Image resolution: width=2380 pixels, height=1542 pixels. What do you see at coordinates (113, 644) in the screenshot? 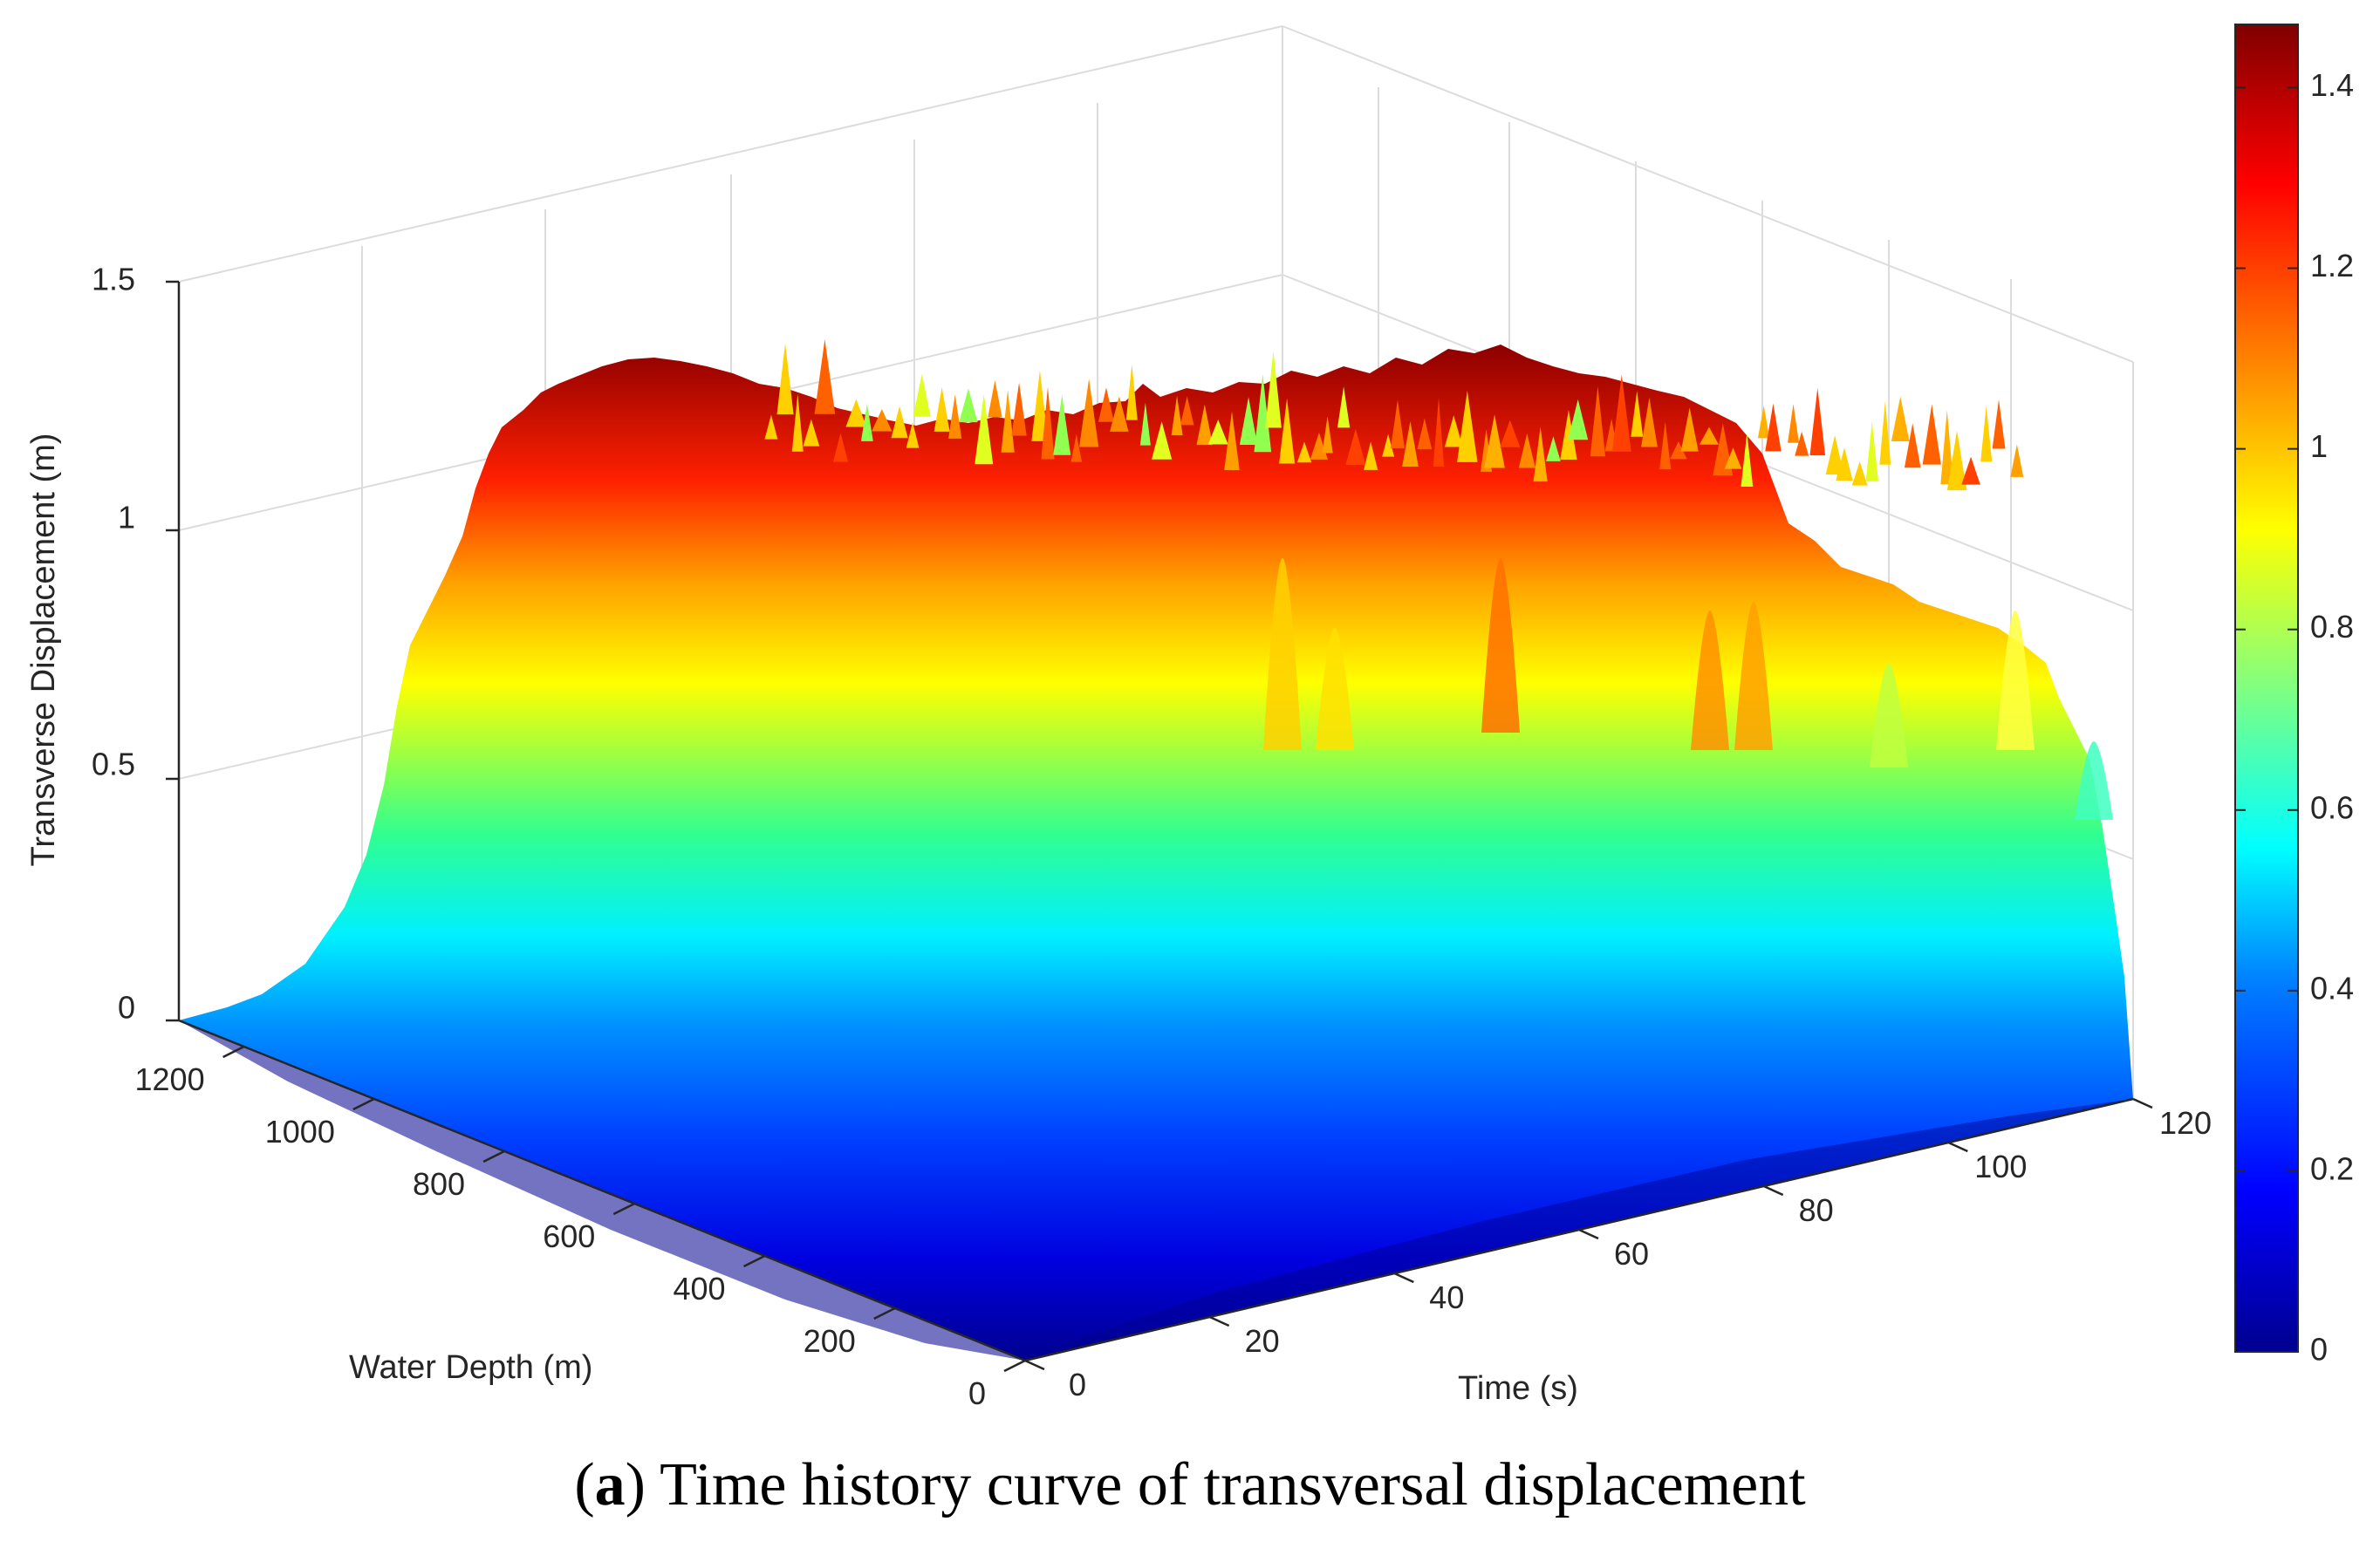
I see `z-axis-ticks: 1.5 1 0.5 0` at bounding box center [113, 644].